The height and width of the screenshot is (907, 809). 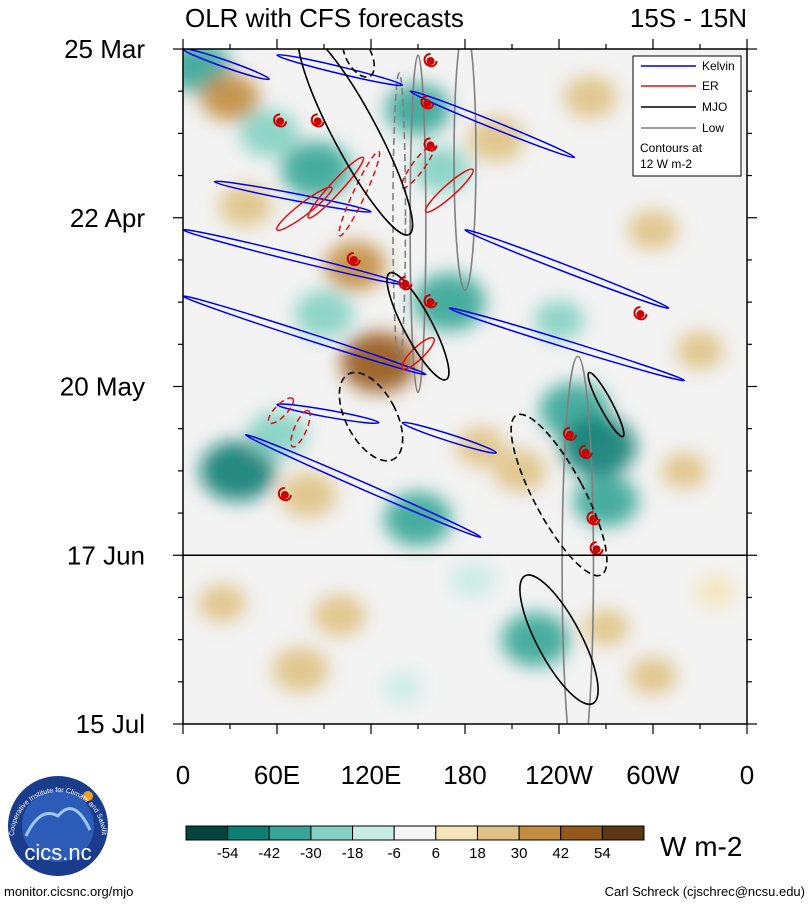 What do you see at coordinates (311, 853) in the screenshot?
I see `colorbar-label-2: -30` at bounding box center [311, 853].